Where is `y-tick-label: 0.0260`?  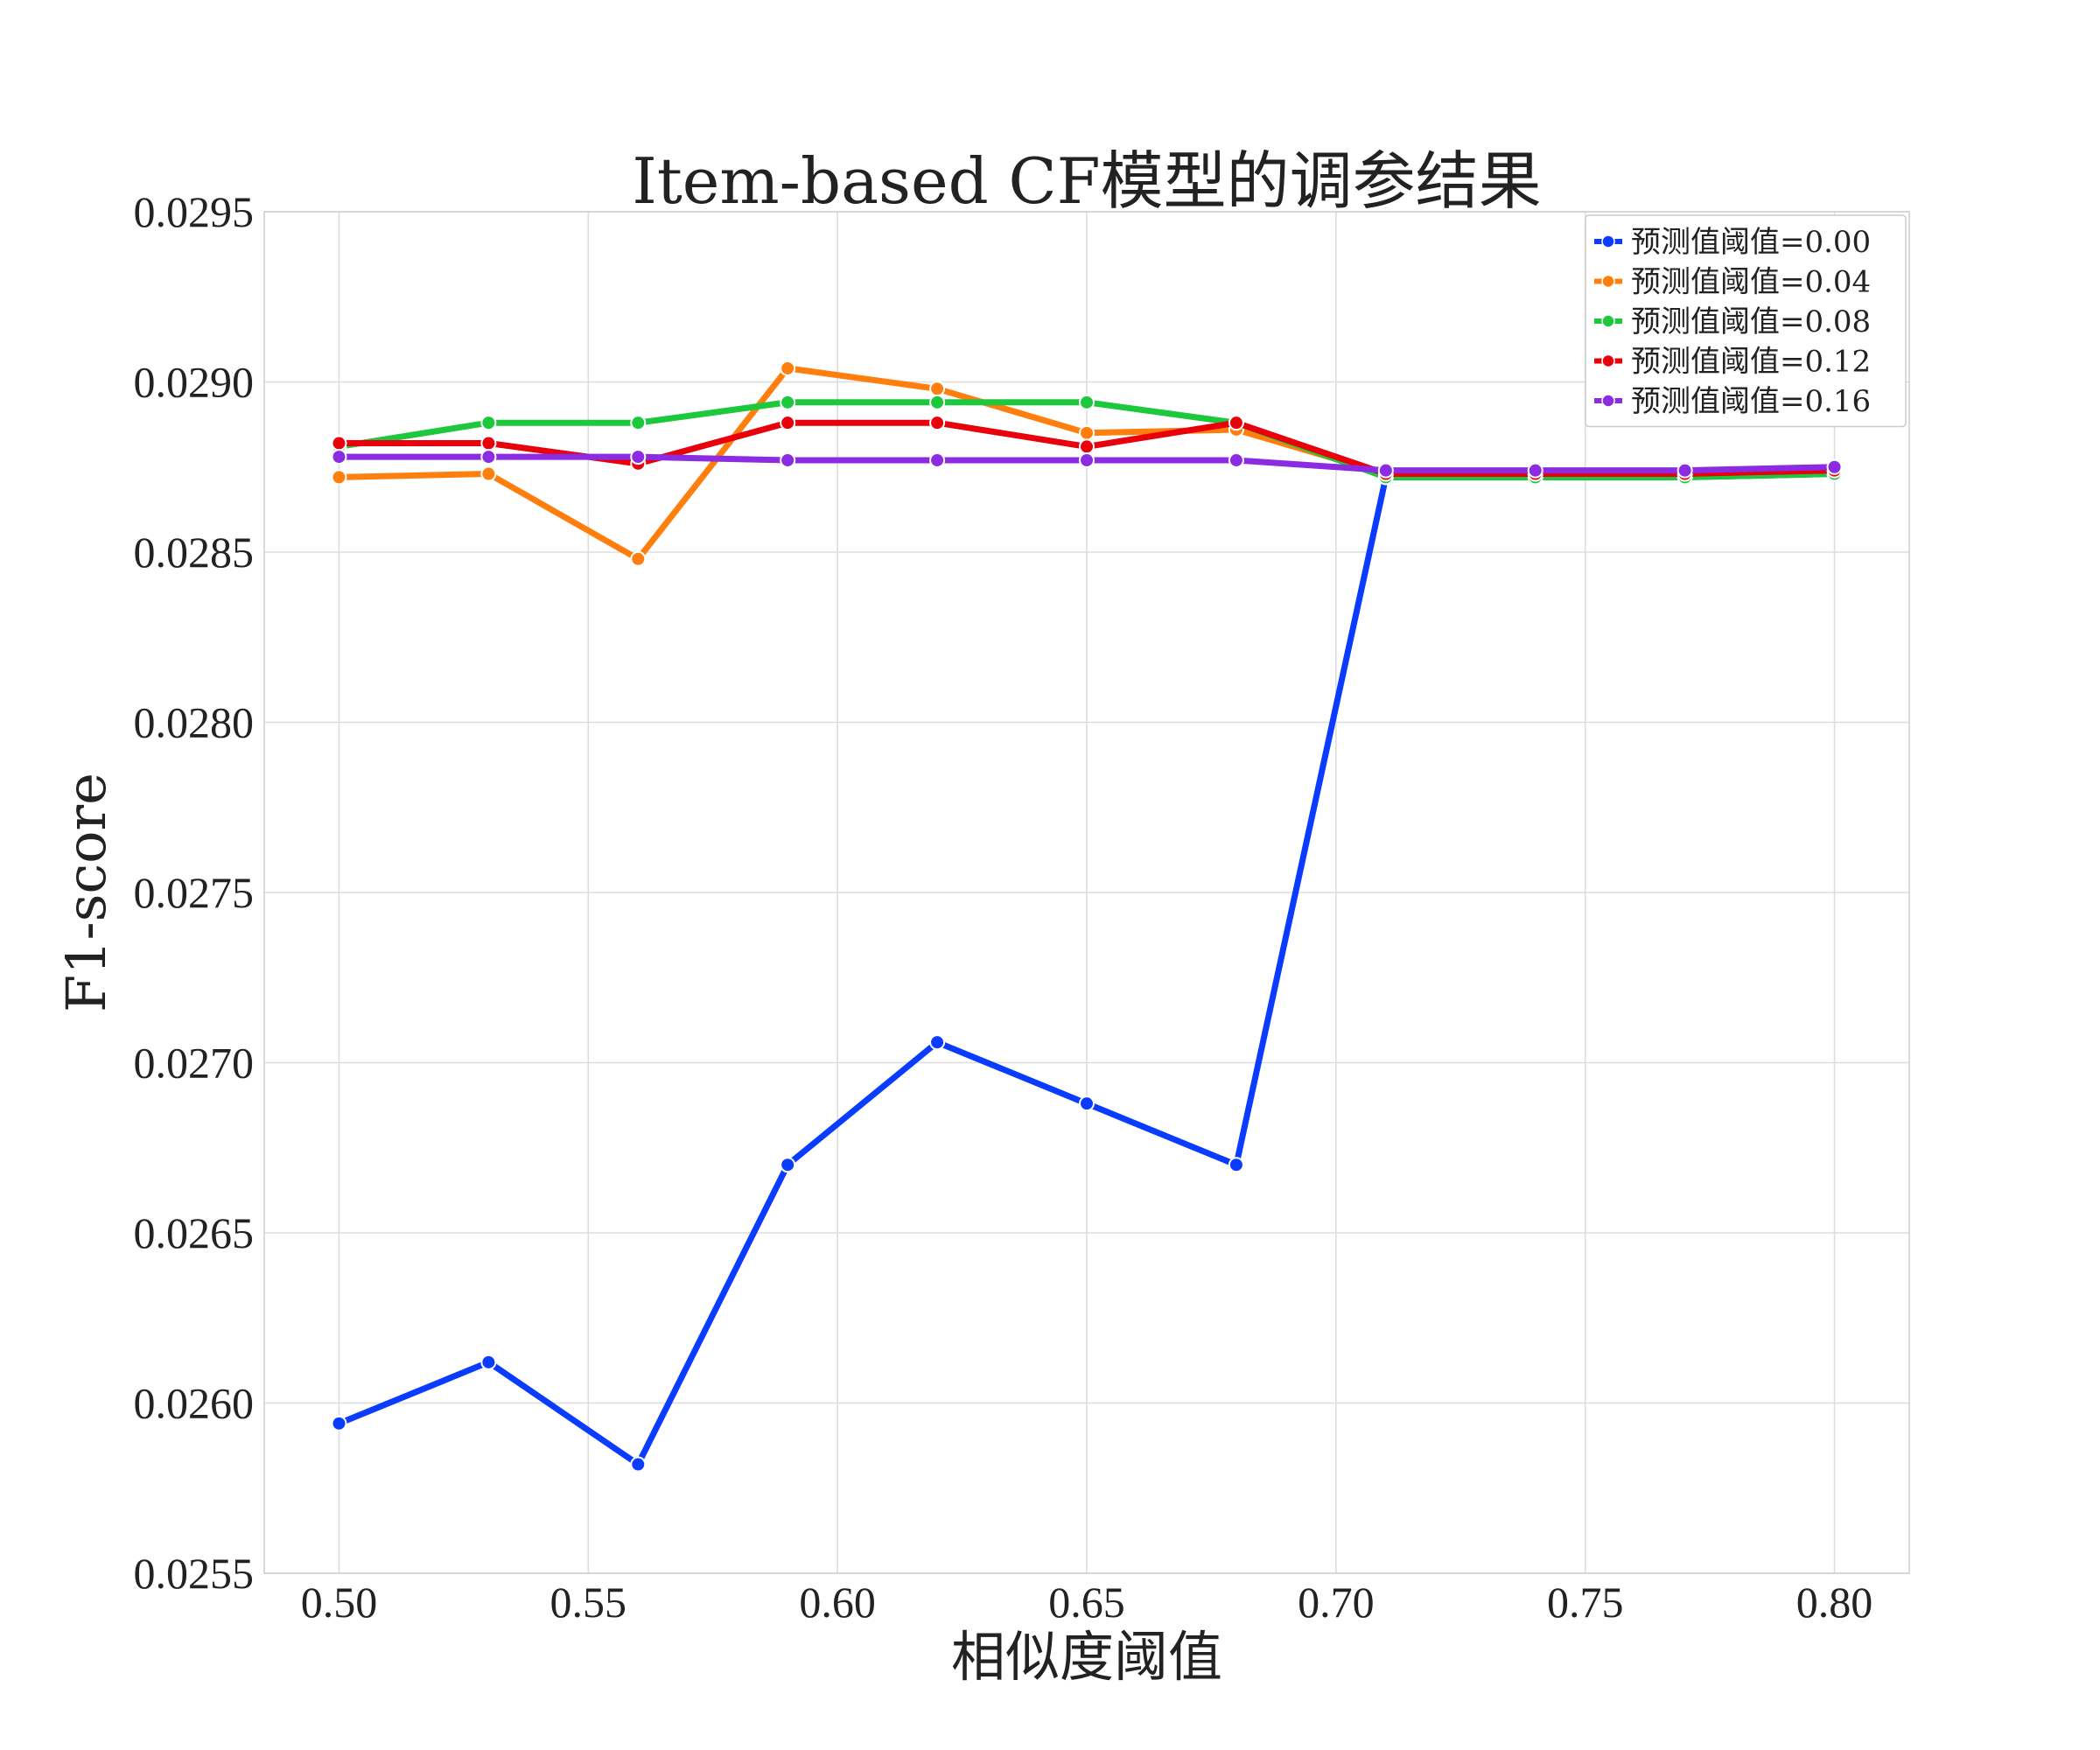 y-tick-label: 0.0260 is located at coordinates (194, 1403).